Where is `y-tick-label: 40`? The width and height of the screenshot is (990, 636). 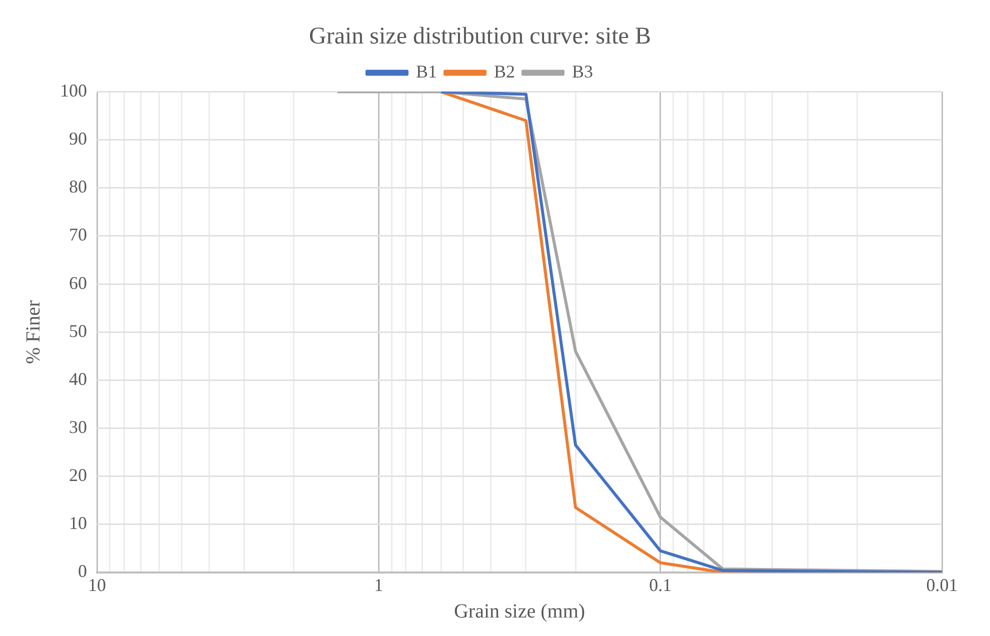
y-tick-label: 40 is located at coordinates (78, 378).